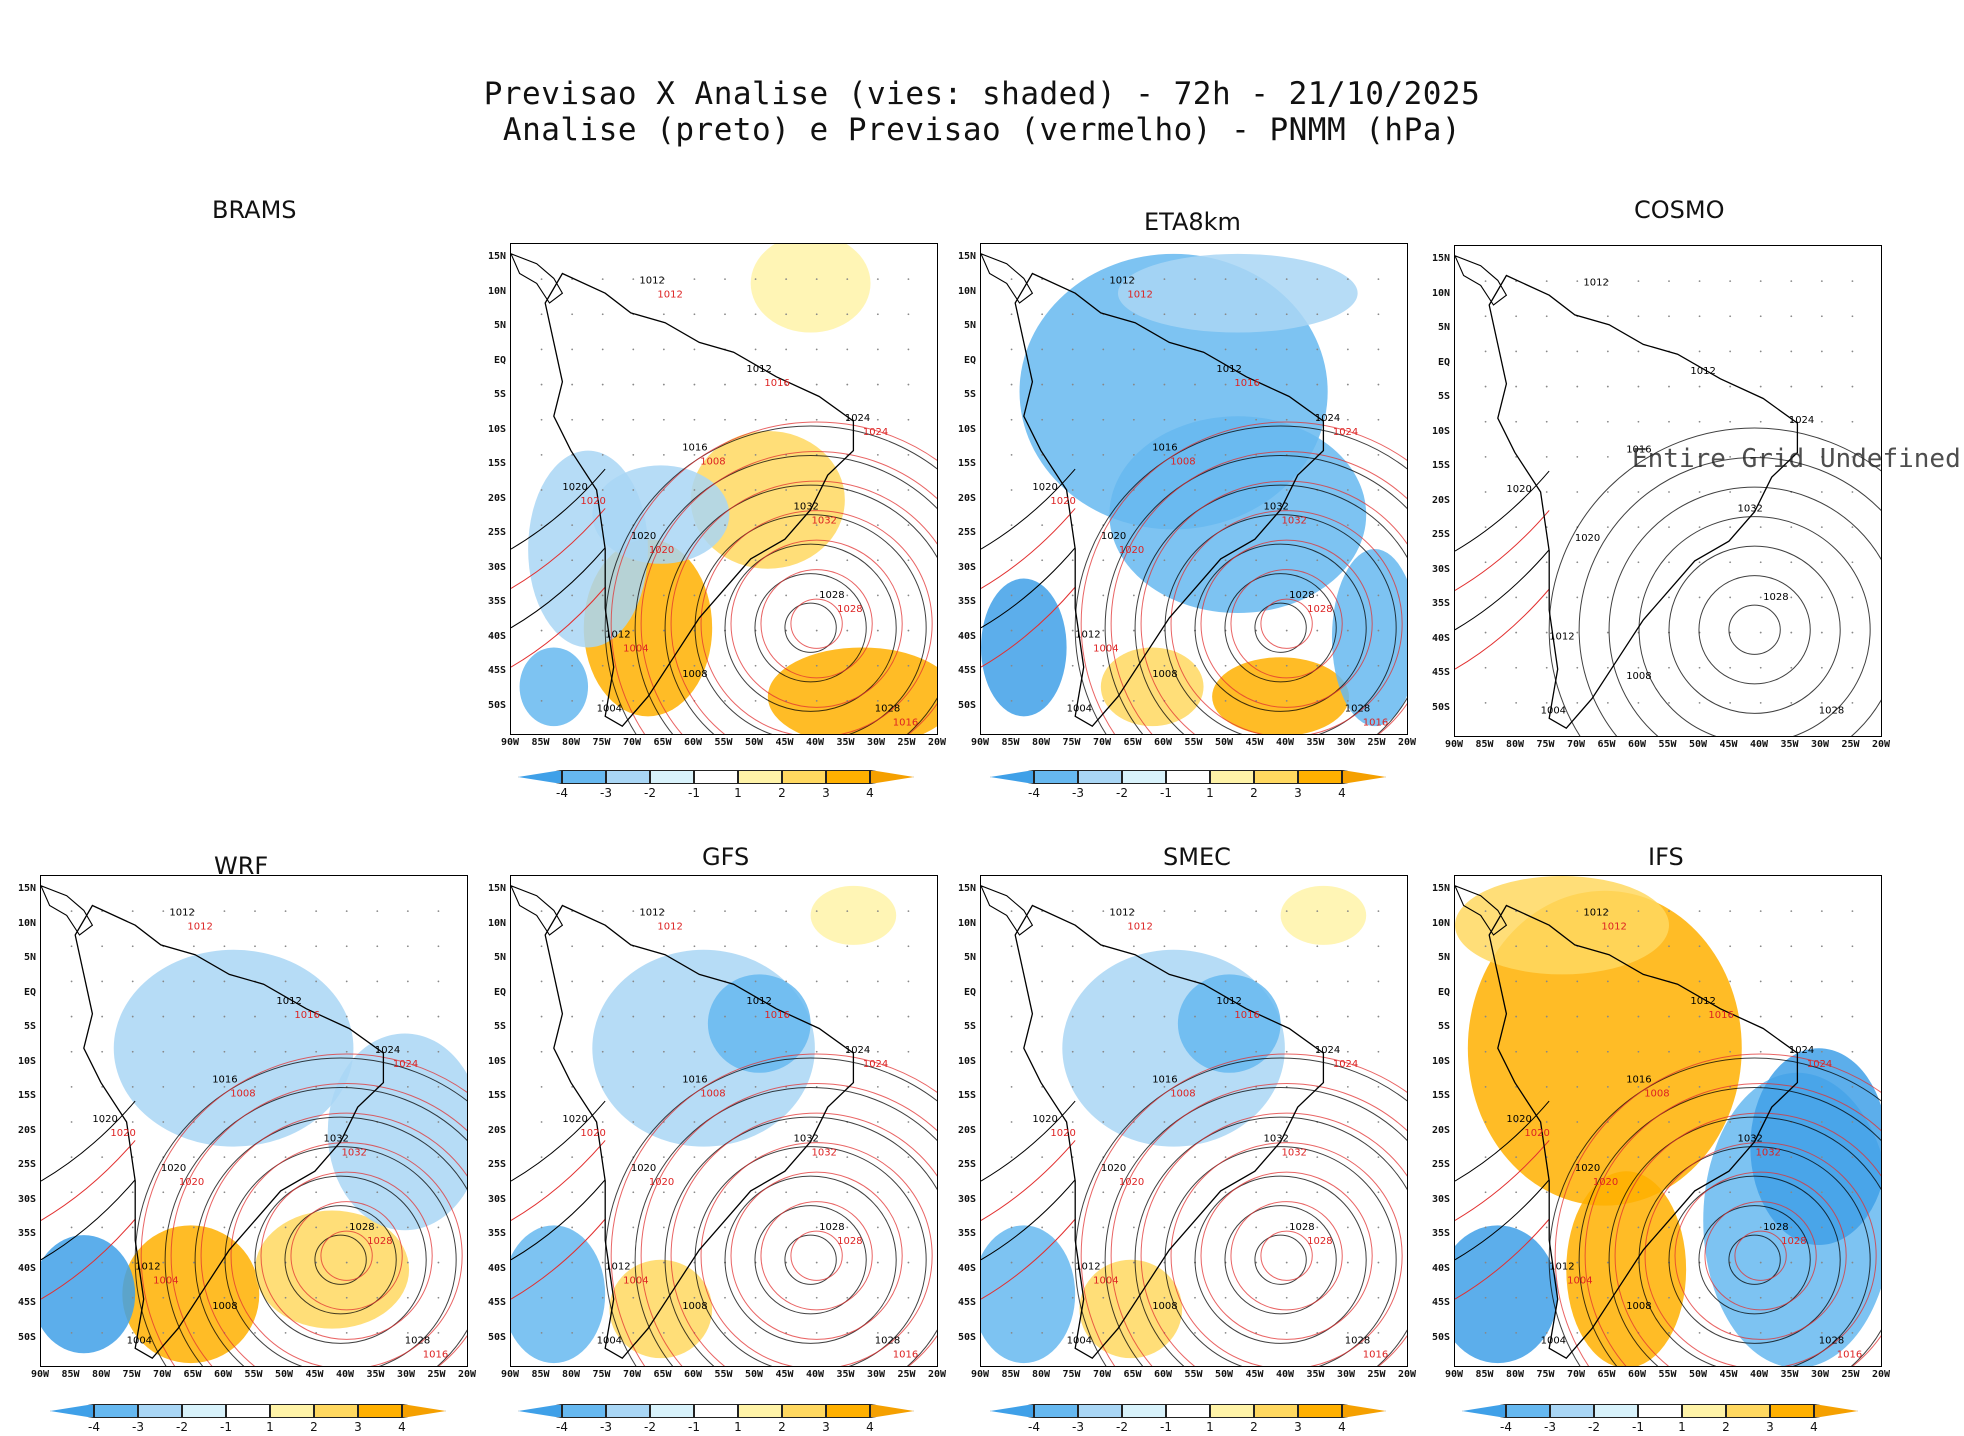 This screenshot has width=1964, height=1436. I want to click on panel-label-smec: SMEC, so click(1197, 857).